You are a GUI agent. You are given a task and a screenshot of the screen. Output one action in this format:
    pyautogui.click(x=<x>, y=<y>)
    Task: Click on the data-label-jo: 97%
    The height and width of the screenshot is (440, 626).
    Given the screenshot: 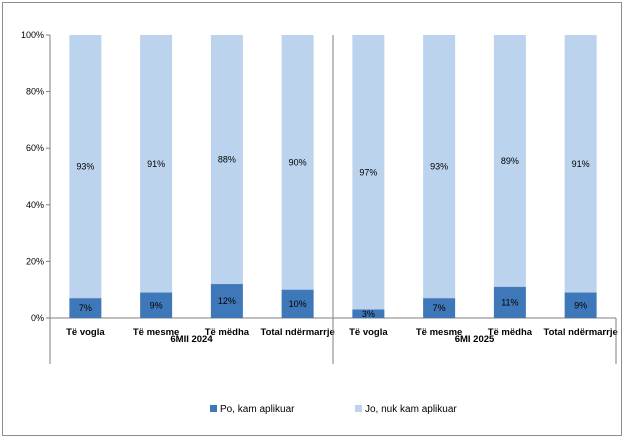 What is the action you would take?
    pyautogui.click(x=368, y=172)
    